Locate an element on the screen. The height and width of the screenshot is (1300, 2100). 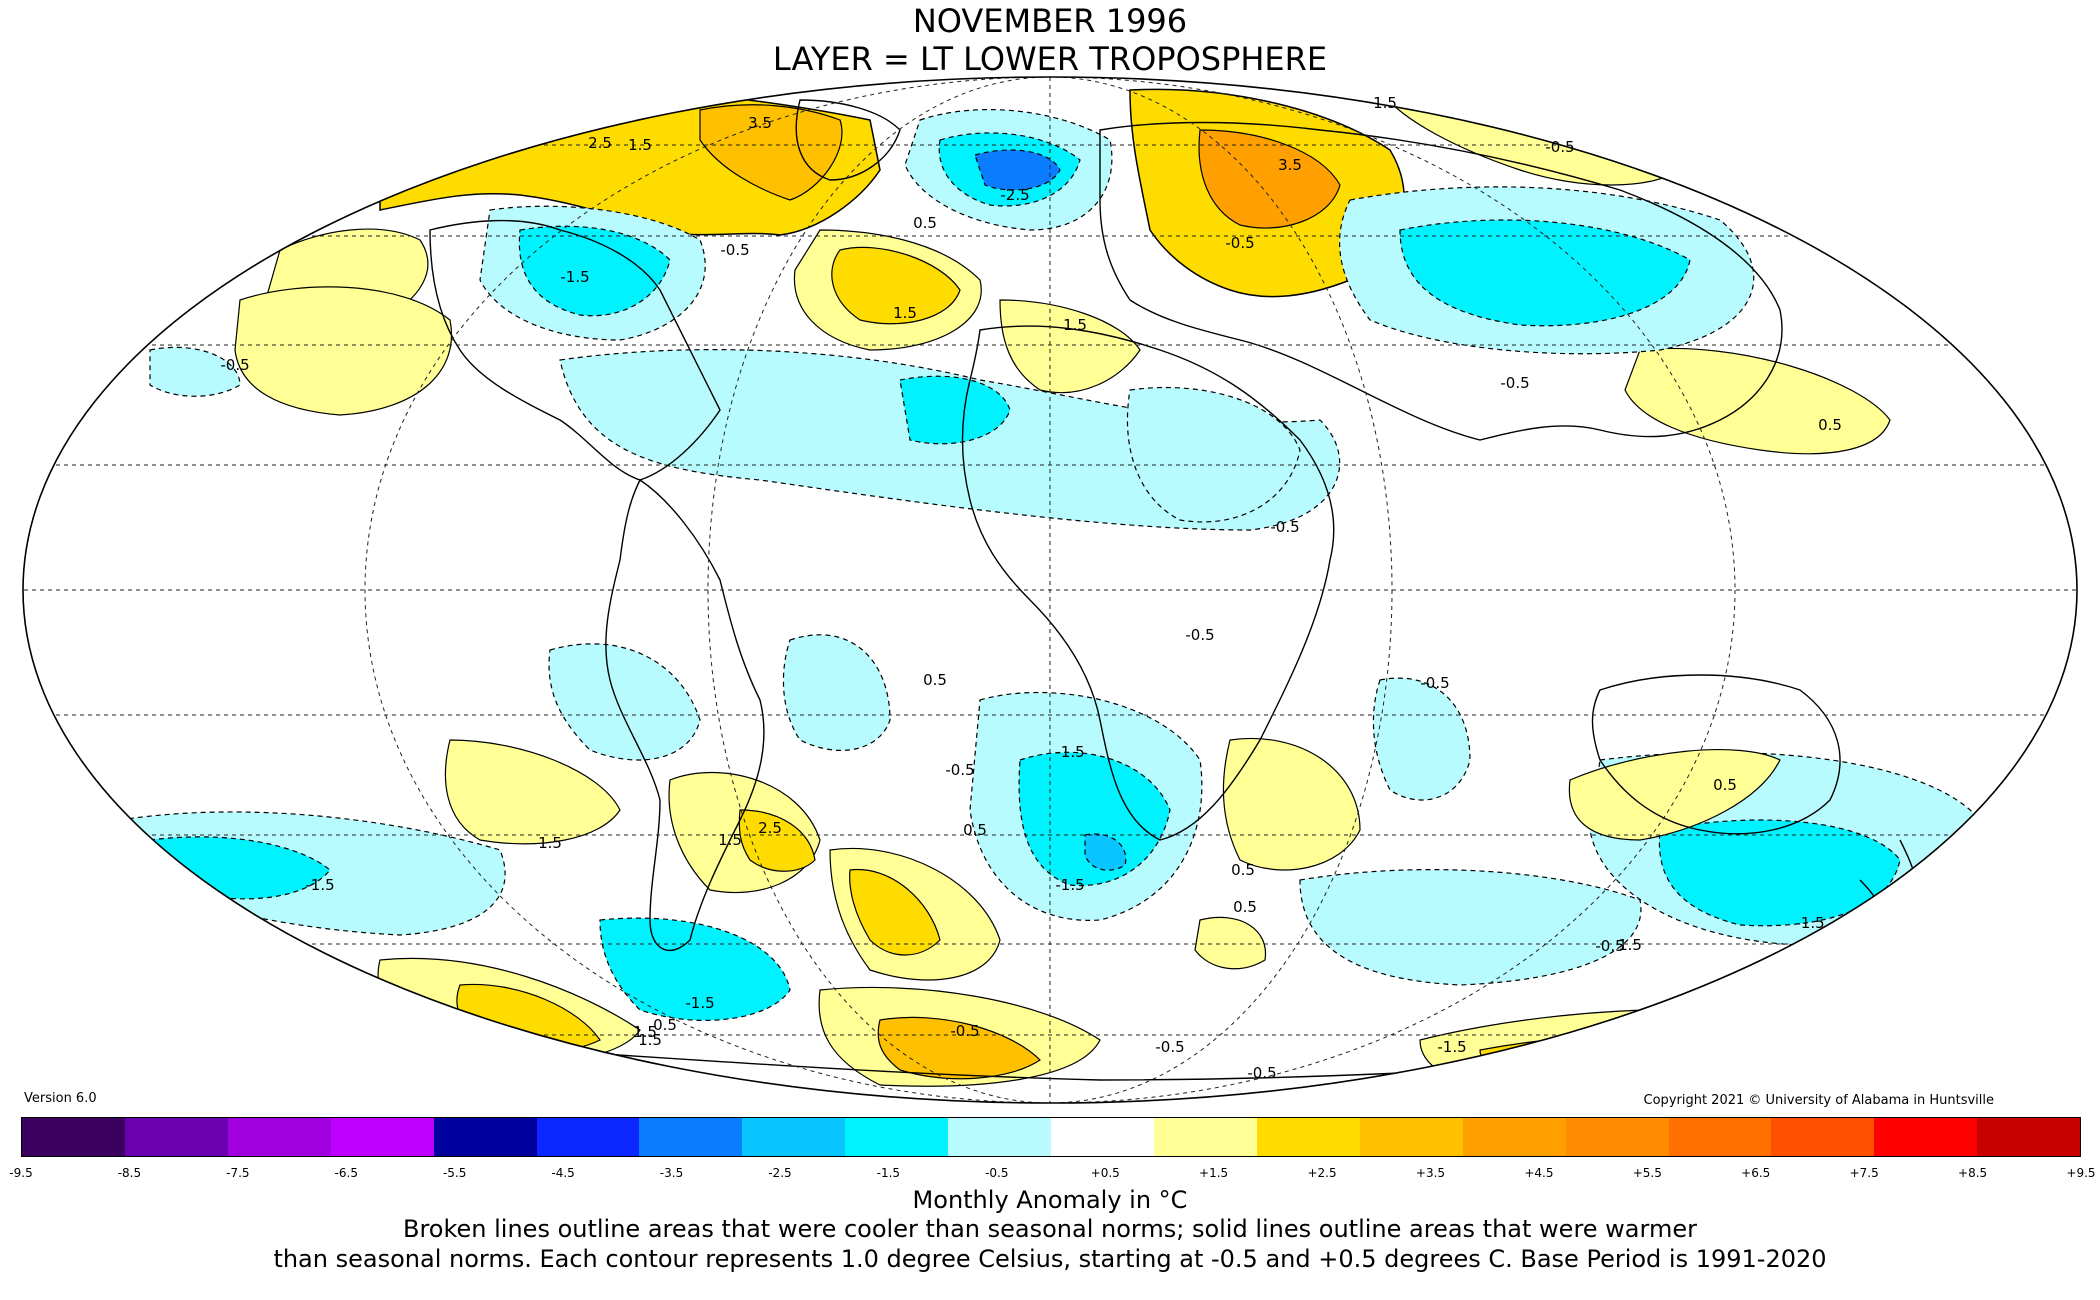
cool-region-central-asia-core is located at coordinates (1545, 273).